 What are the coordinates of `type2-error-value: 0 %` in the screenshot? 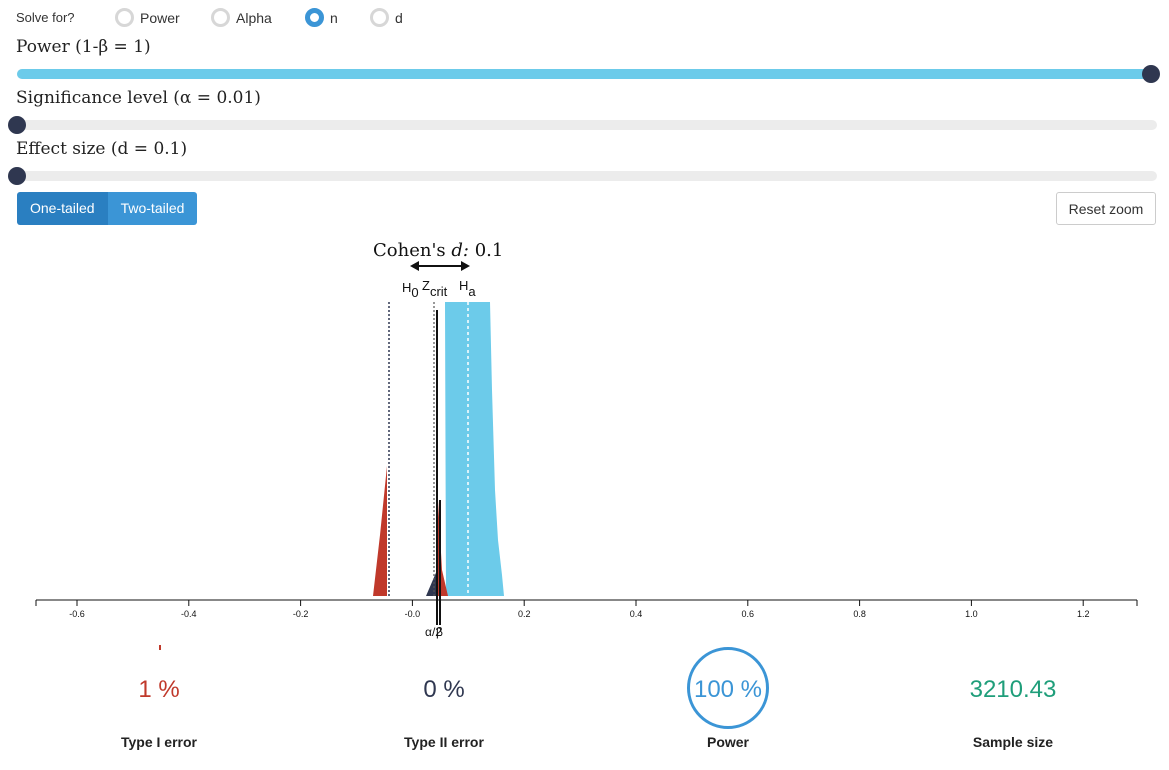 It's located at (444, 689).